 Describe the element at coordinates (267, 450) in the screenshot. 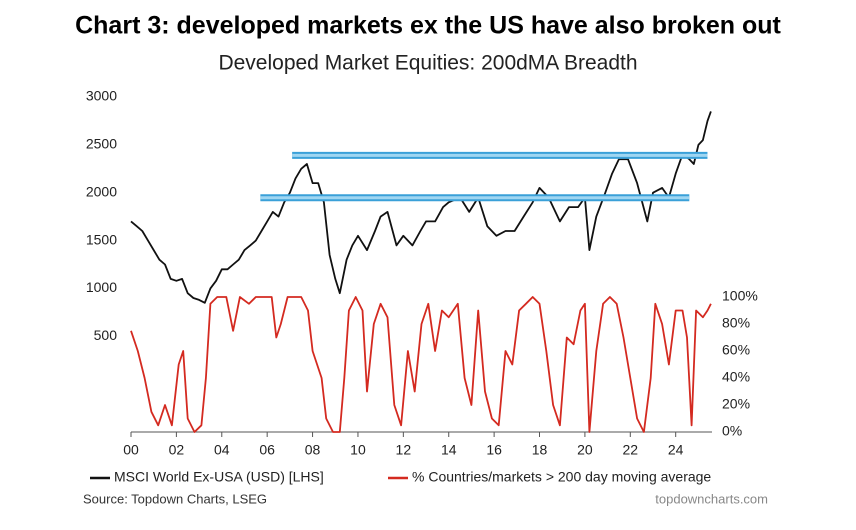

I see `x-tick-label: 06` at that location.